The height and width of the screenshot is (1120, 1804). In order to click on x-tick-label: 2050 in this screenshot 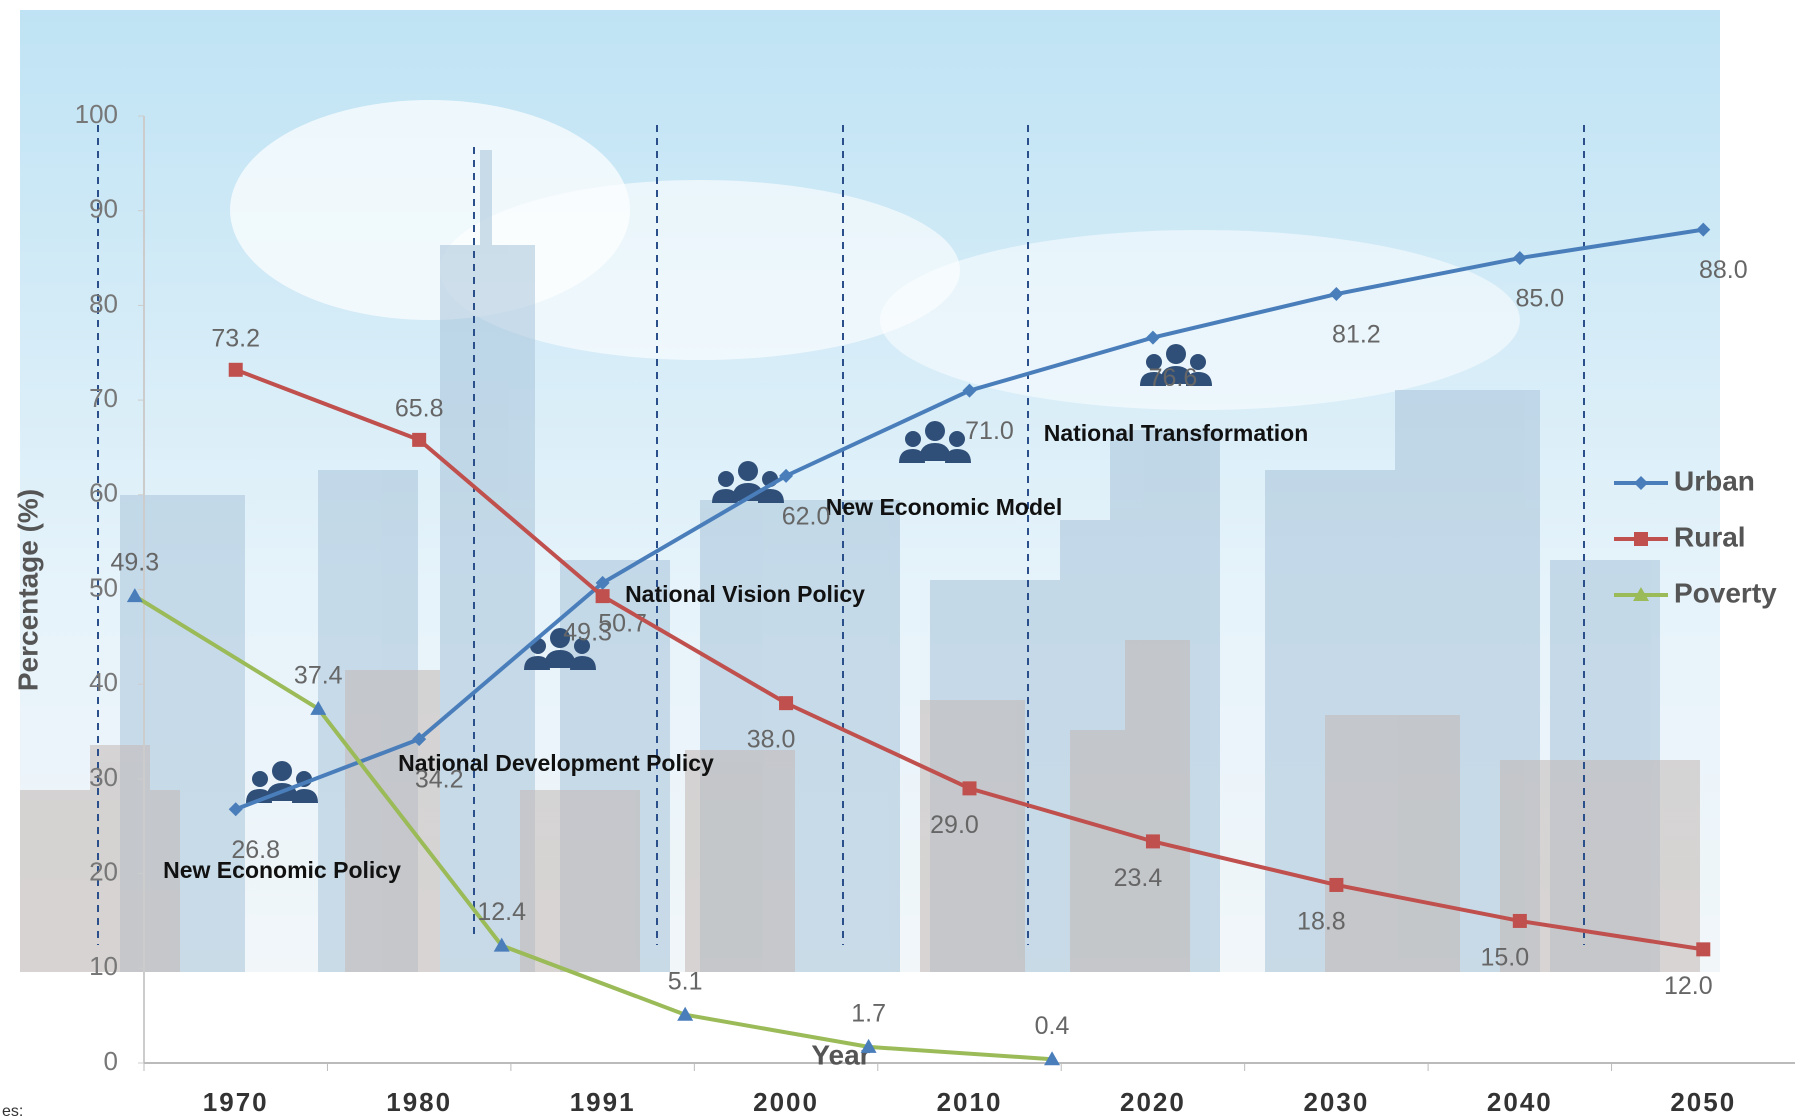, I will do `click(1703, 1102)`.